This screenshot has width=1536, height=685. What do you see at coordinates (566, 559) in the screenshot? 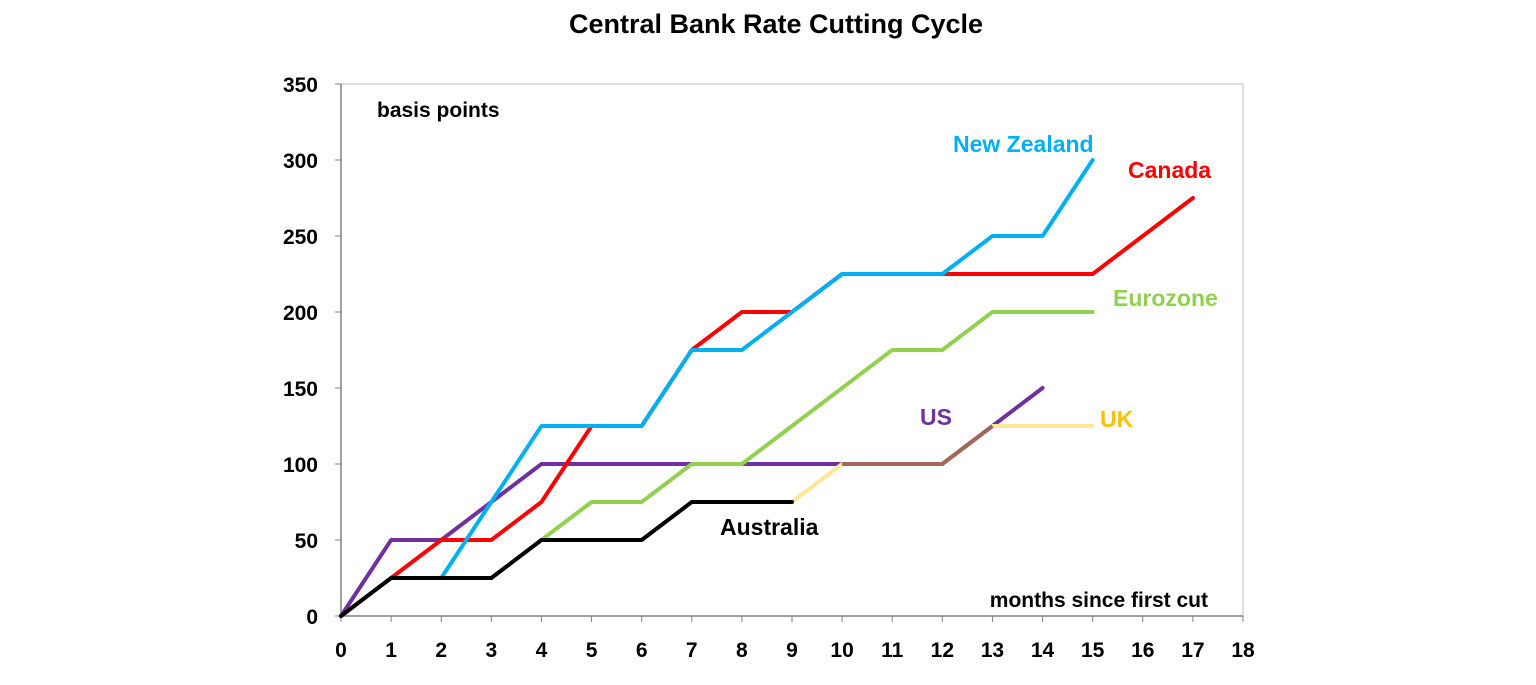
I see `series-line-australia` at bounding box center [566, 559].